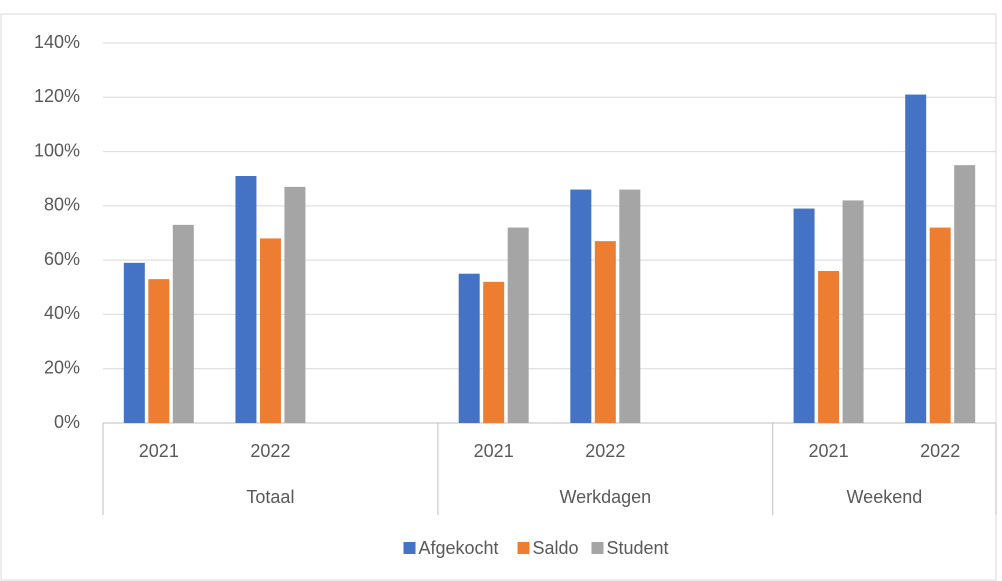 This screenshot has width=1002, height=581. What do you see at coordinates (885, 497) in the screenshot?
I see `group-label: Weekend` at bounding box center [885, 497].